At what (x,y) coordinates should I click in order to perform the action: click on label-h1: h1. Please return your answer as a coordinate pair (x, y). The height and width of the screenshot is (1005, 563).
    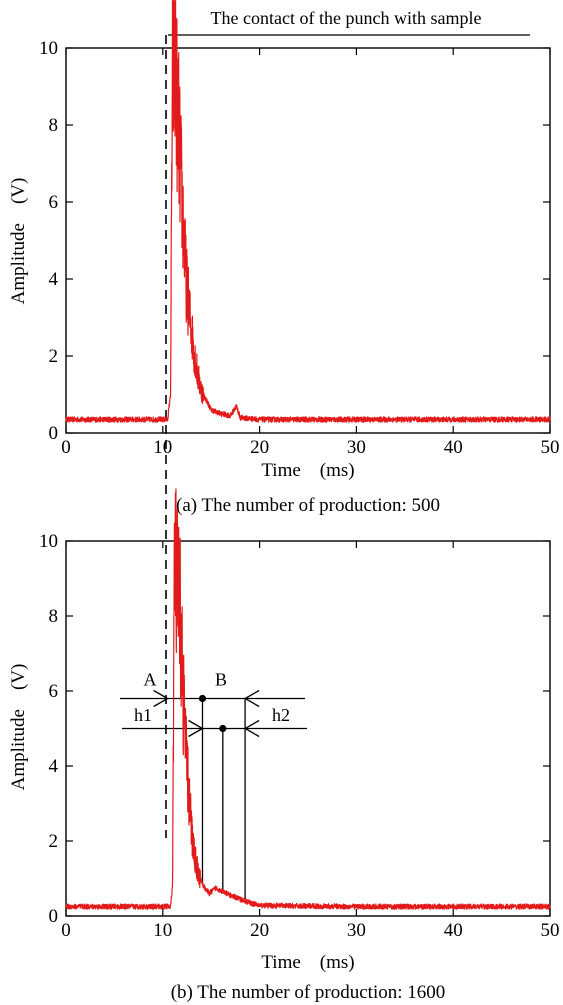
    Looking at the image, I should click on (143, 715).